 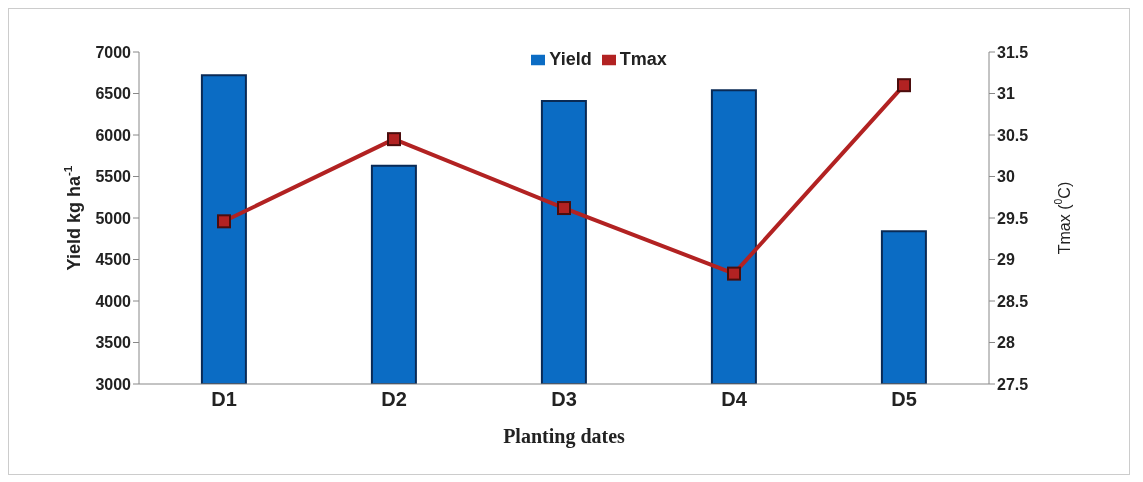 What do you see at coordinates (224, 399) in the screenshot?
I see `x-tick-label: D1` at bounding box center [224, 399].